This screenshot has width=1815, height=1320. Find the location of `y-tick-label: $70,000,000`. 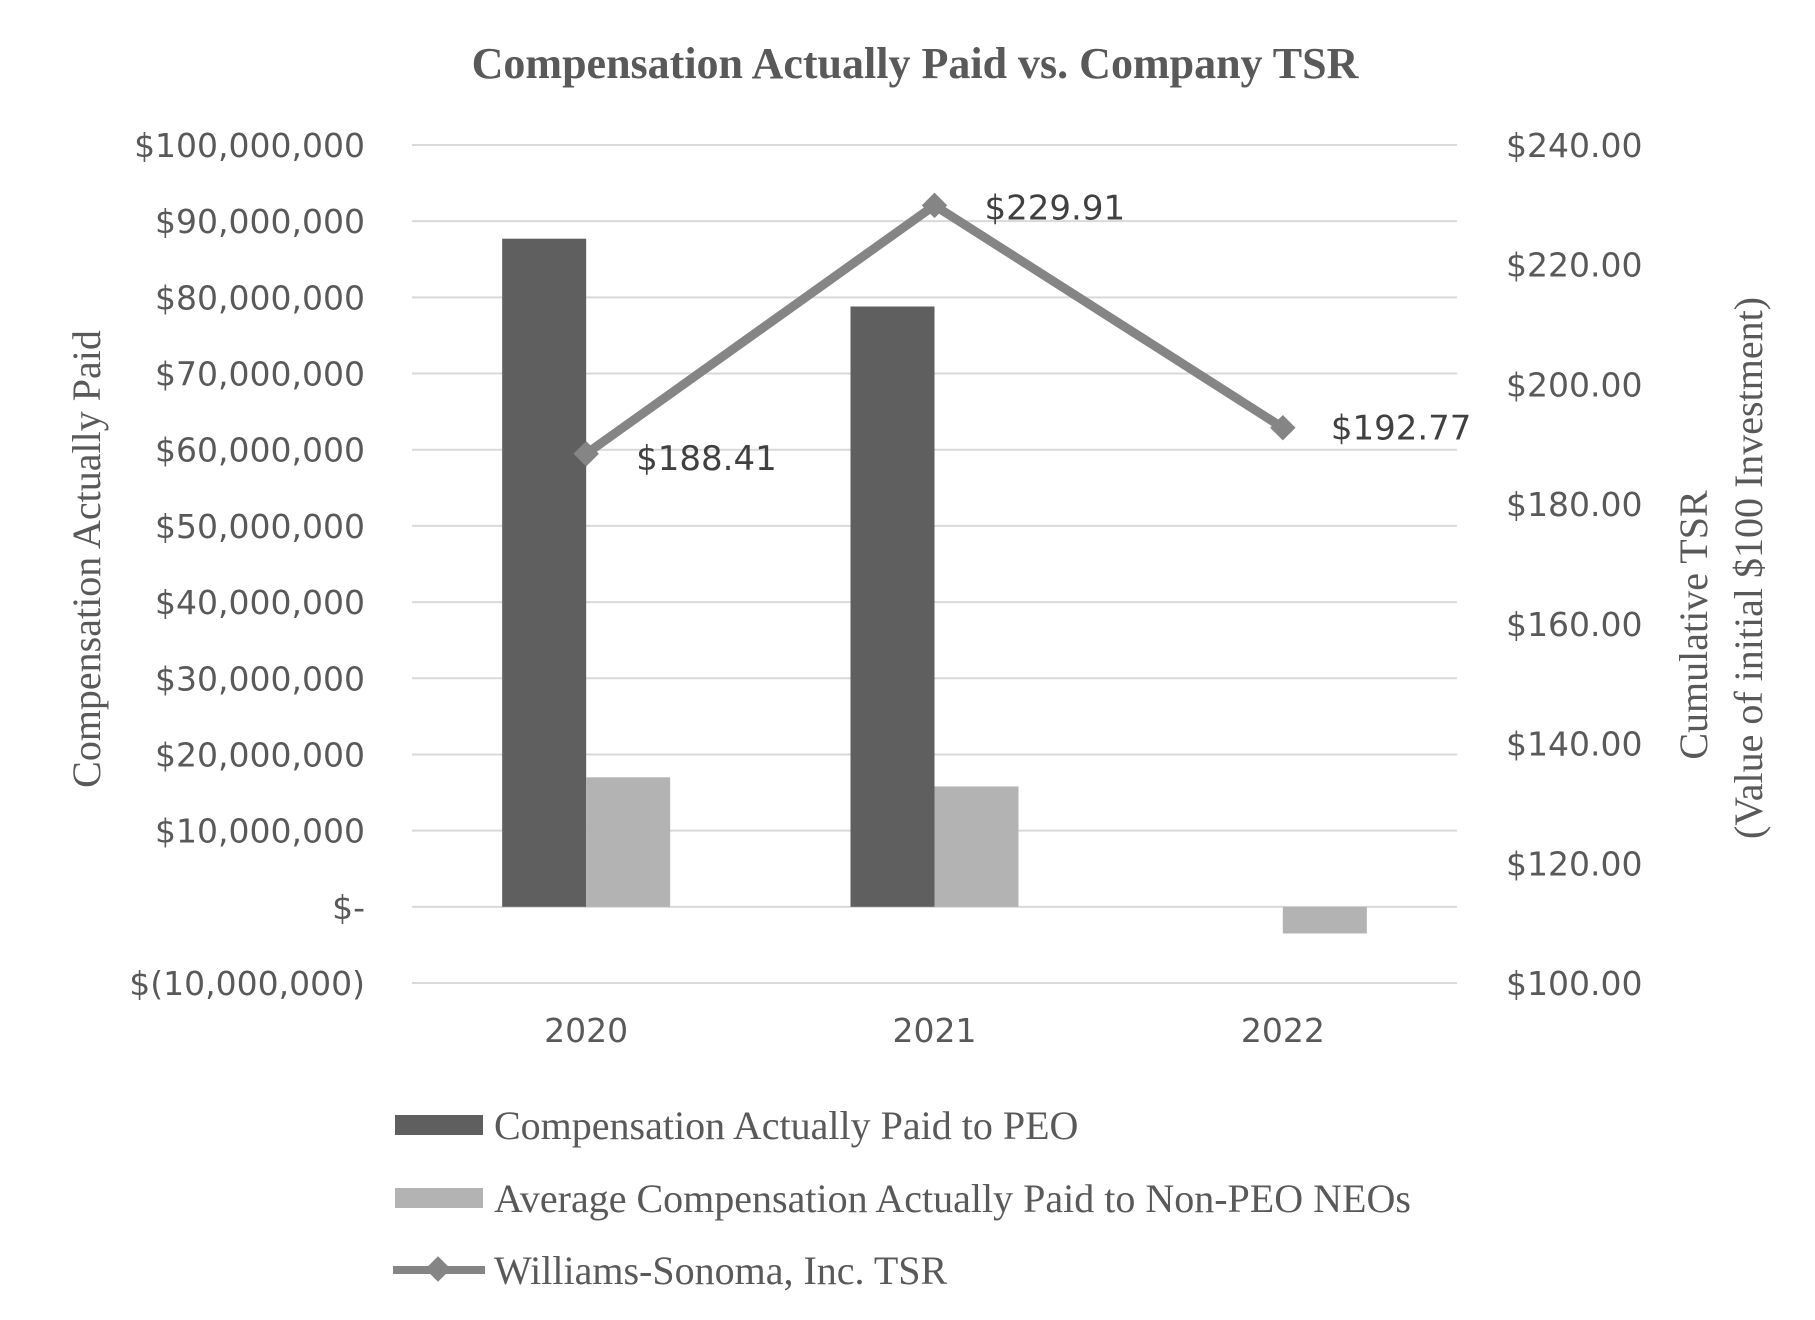

y-tick-label: $70,000,000 is located at coordinates (260, 374).